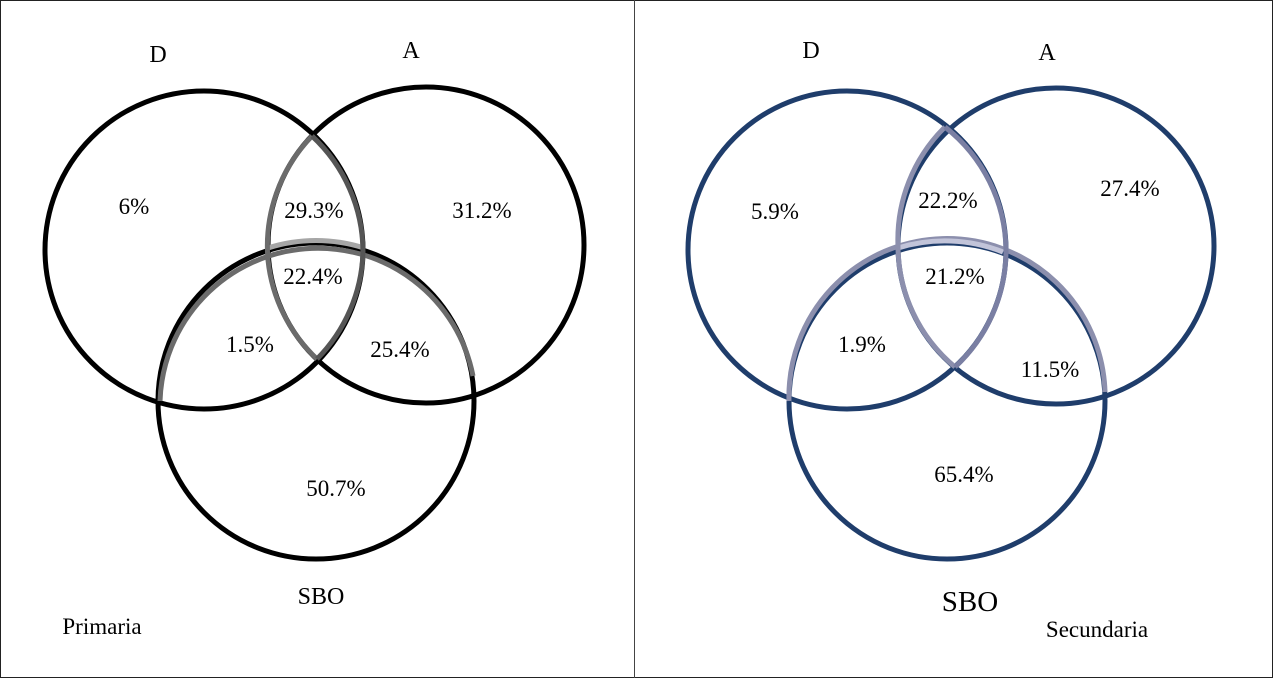 This screenshot has width=1273, height=678. Describe the element at coordinates (1047, 53) in the screenshot. I see `set-label-a-secundaria: A` at that location.